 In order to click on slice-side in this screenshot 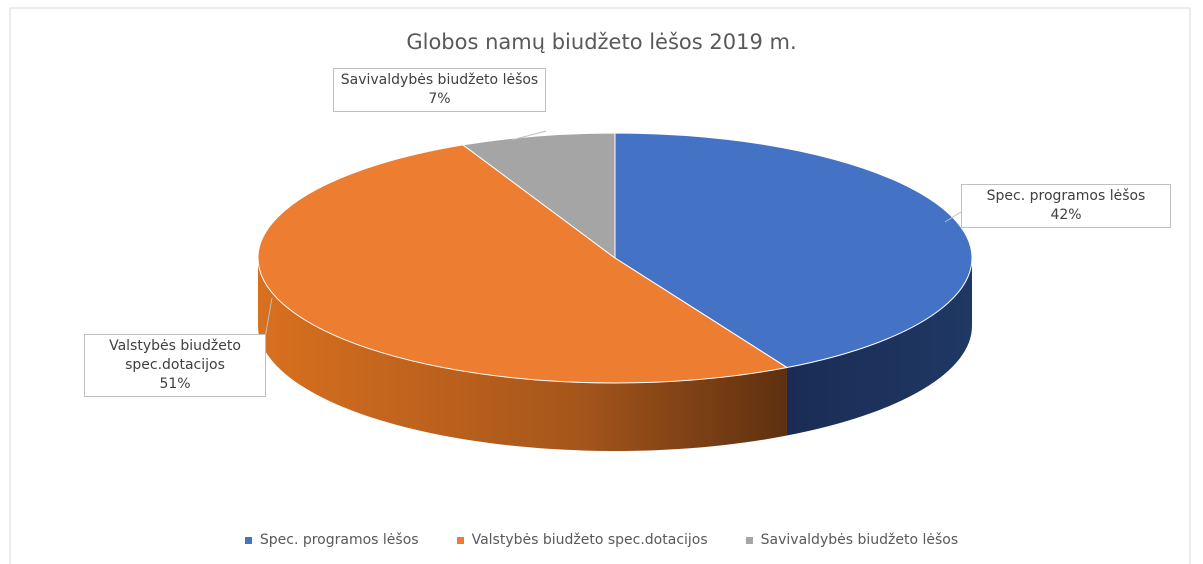, I will do `click(879, 347)`.